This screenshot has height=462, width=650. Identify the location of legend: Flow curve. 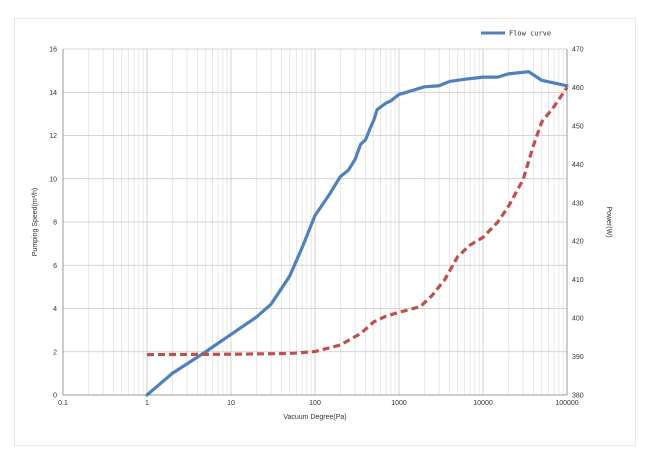
(516, 34).